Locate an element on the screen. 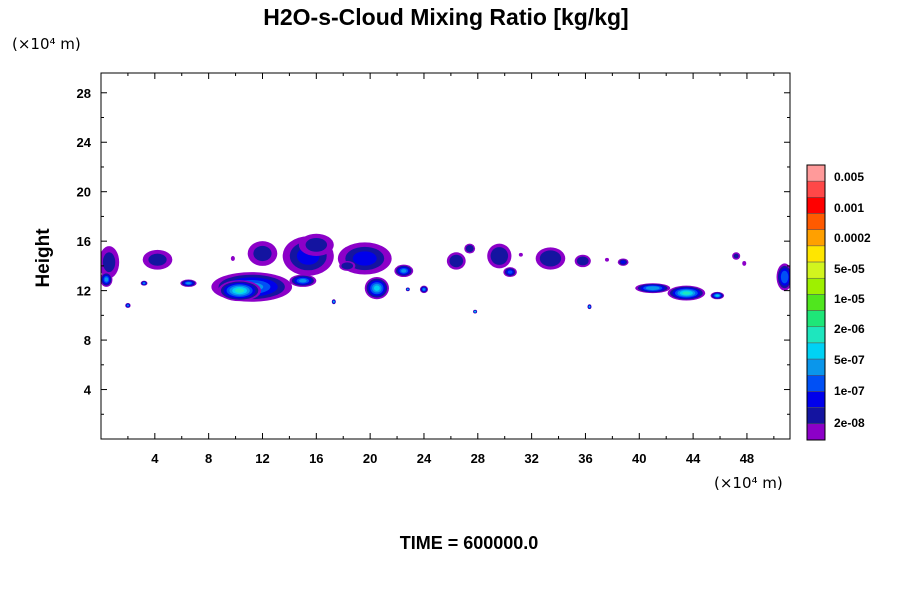 The height and width of the screenshot is (600, 900). y-tick-label: 28 is located at coordinates (84, 93).